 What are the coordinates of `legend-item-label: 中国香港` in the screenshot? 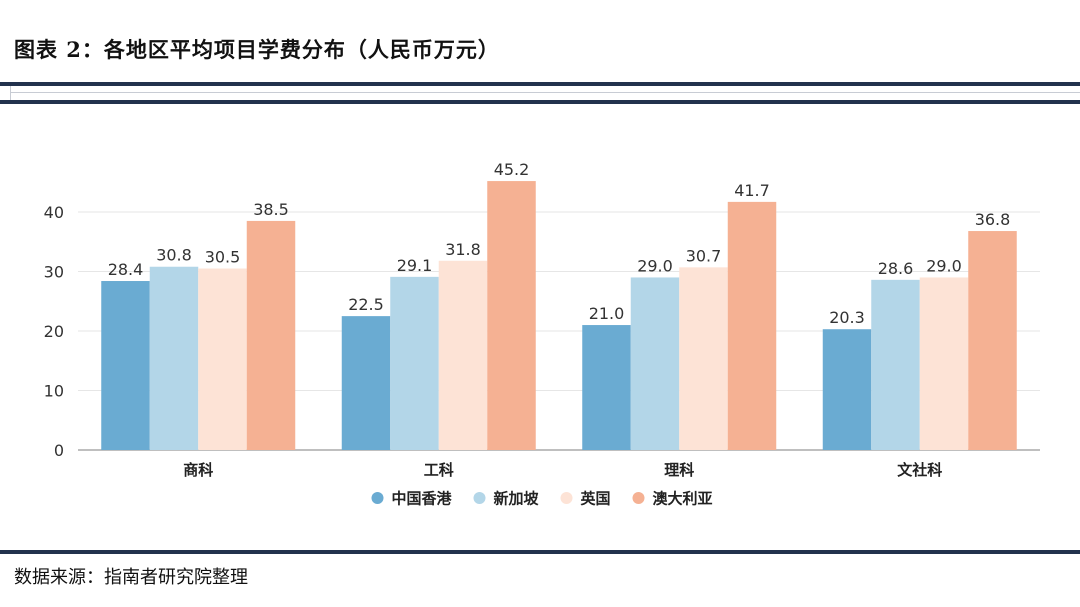 It's located at (422, 499).